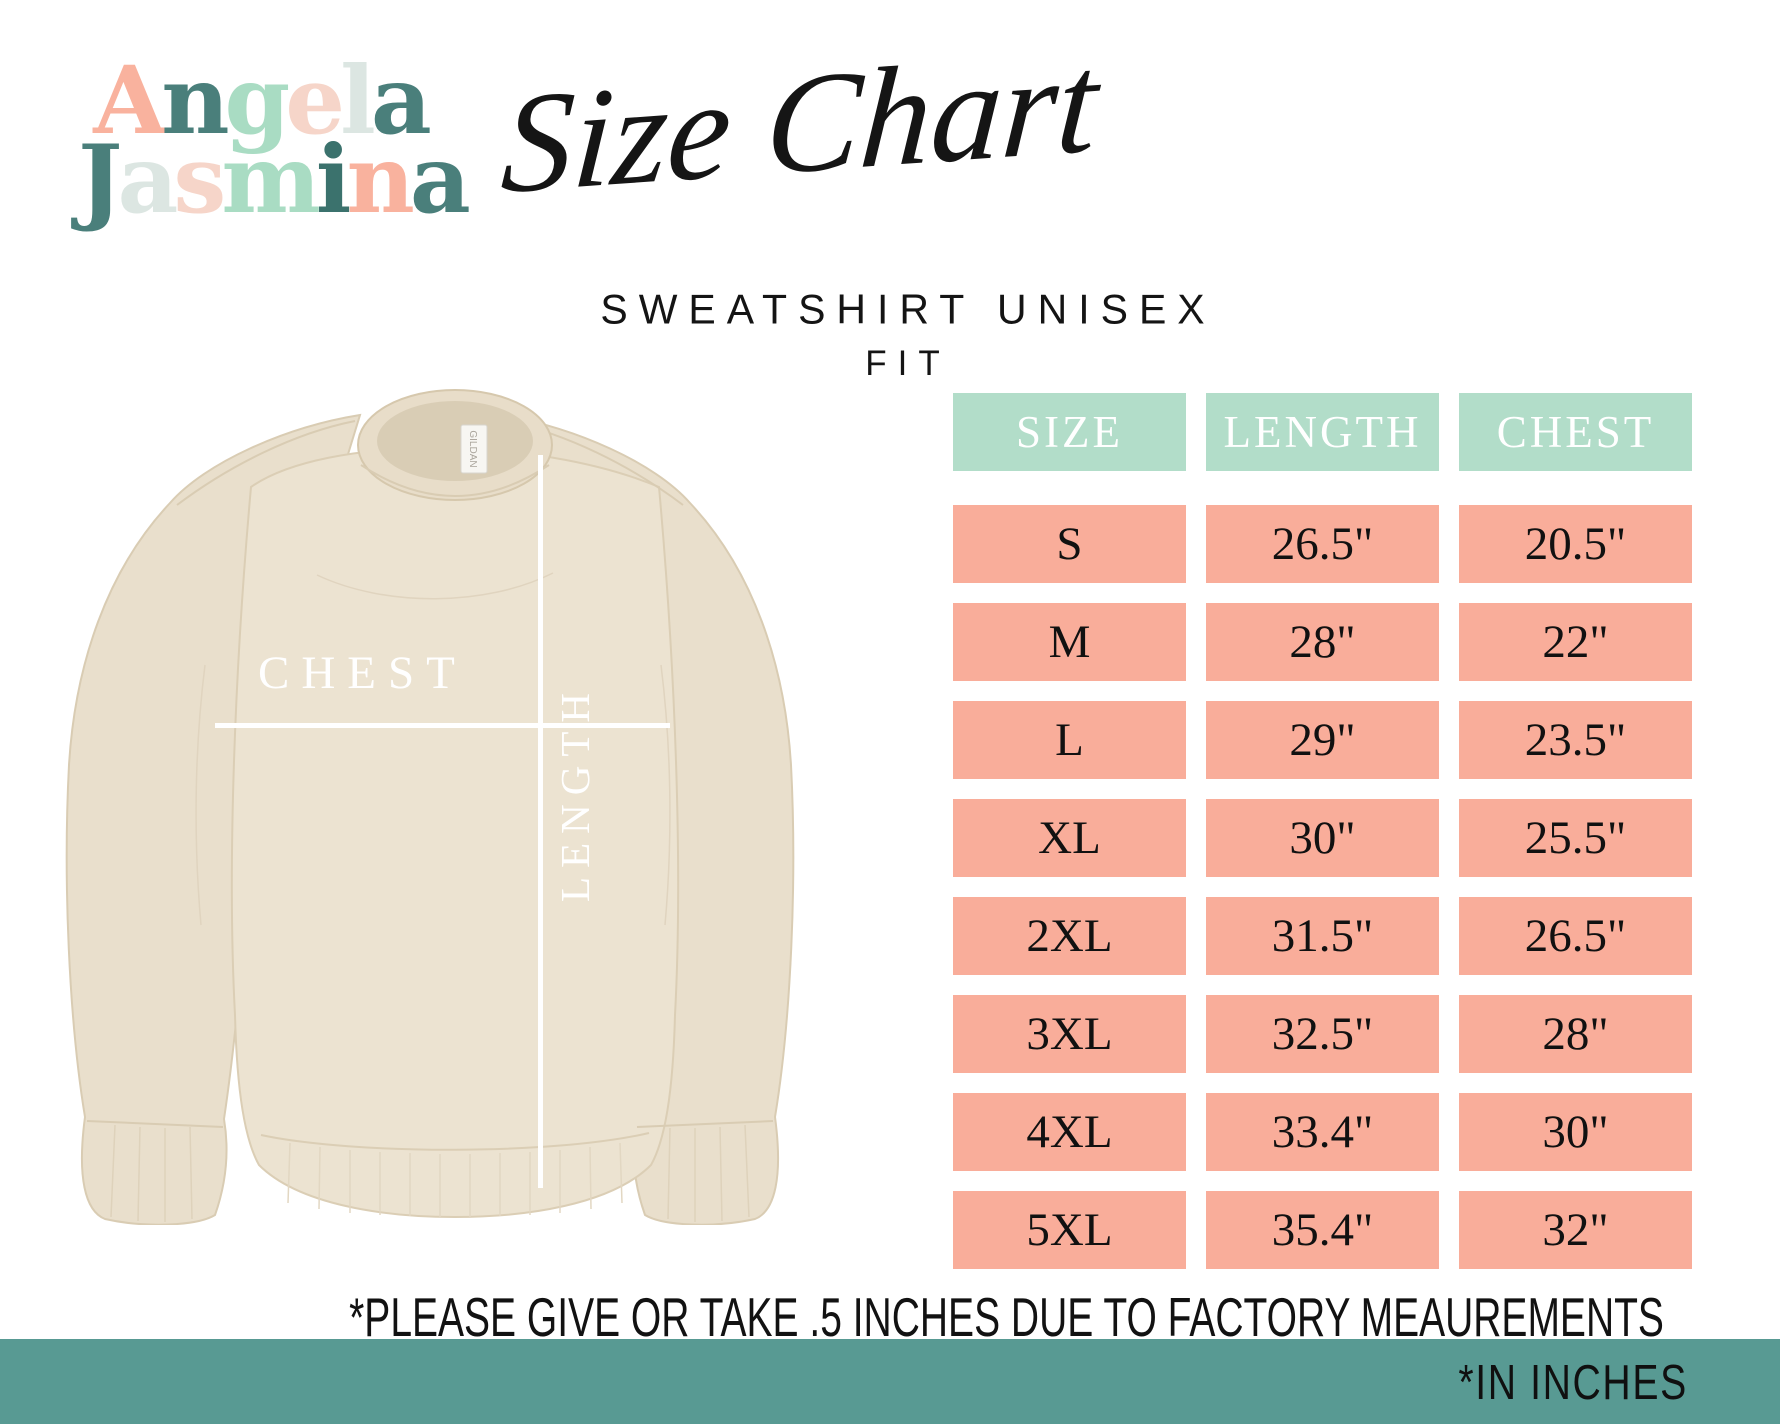  What do you see at coordinates (455, 1141) in the screenshot?
I see `hem-seam` at bounding box center [455, 1141].